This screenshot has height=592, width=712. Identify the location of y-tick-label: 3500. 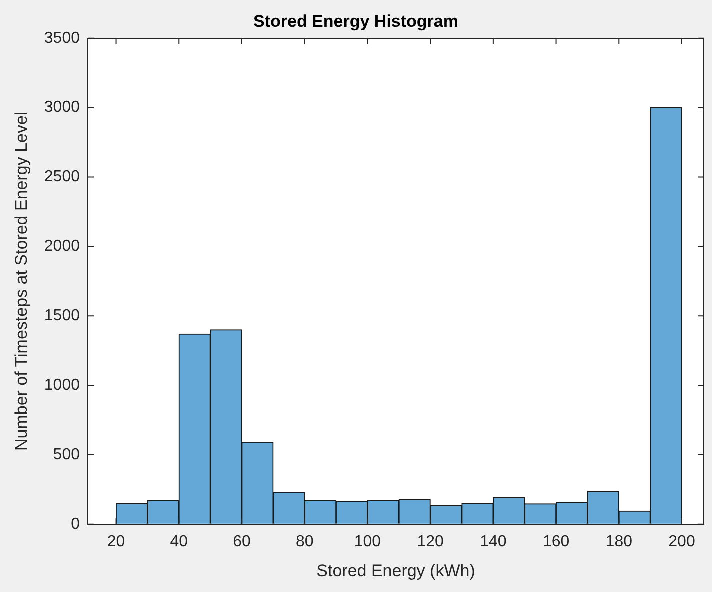
(62, 38).